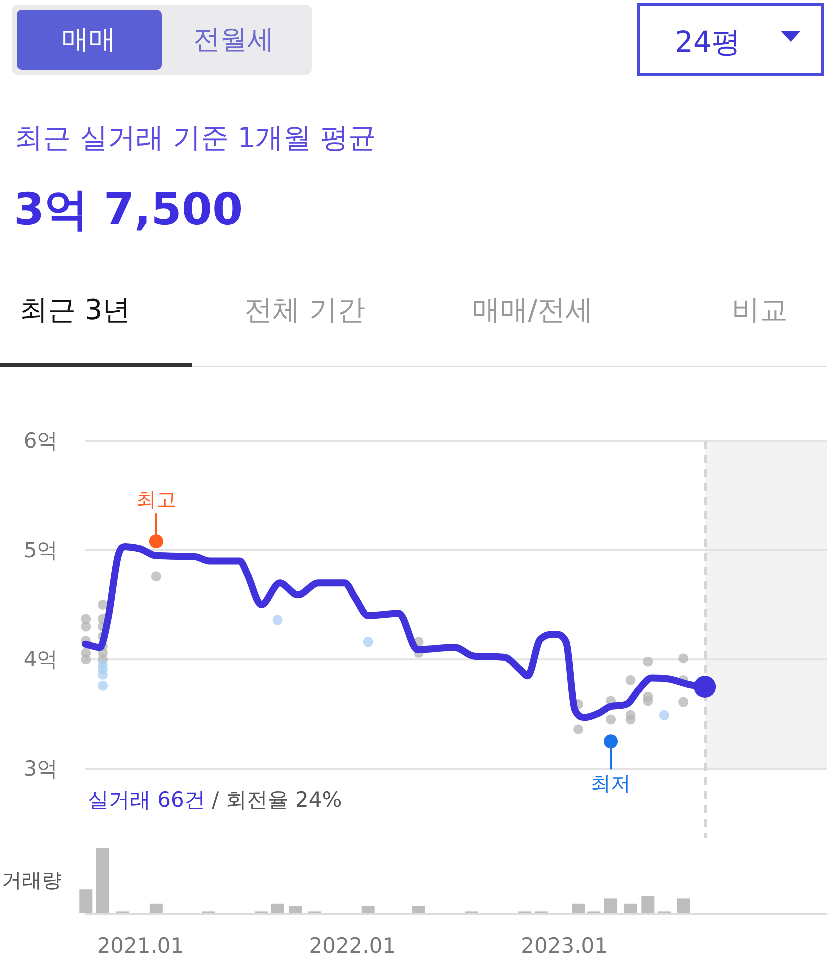  Describe the element at coordinates (75, 310) in the screenshot. I see `text: 최근 3년` at that location.